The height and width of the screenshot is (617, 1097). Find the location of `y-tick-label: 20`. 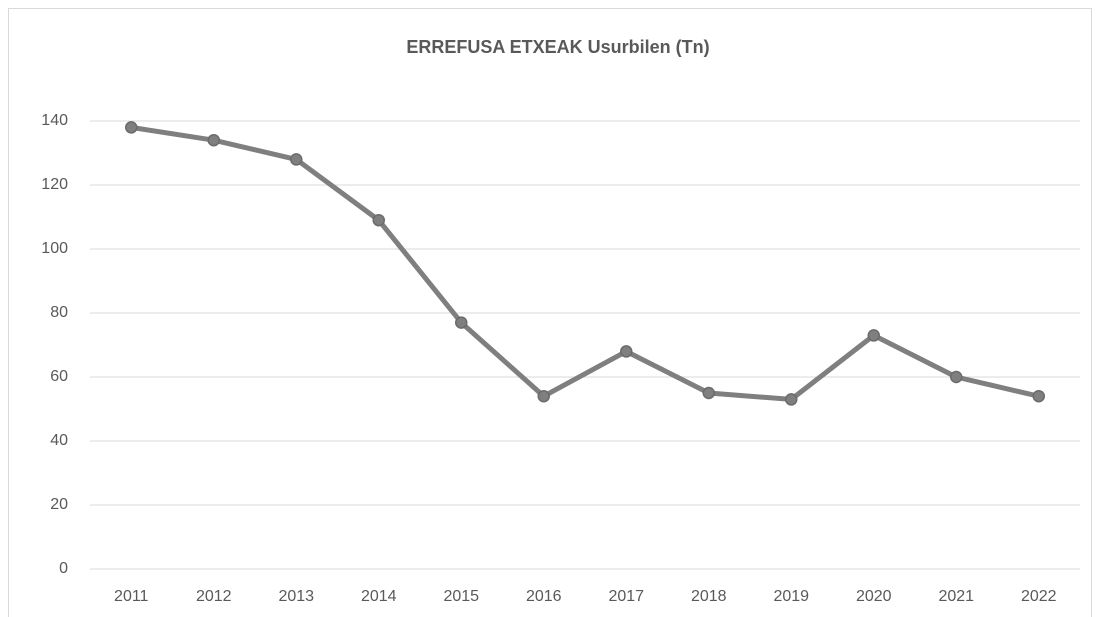

y-tick-label: 20 is located at coordinates (59, 504).